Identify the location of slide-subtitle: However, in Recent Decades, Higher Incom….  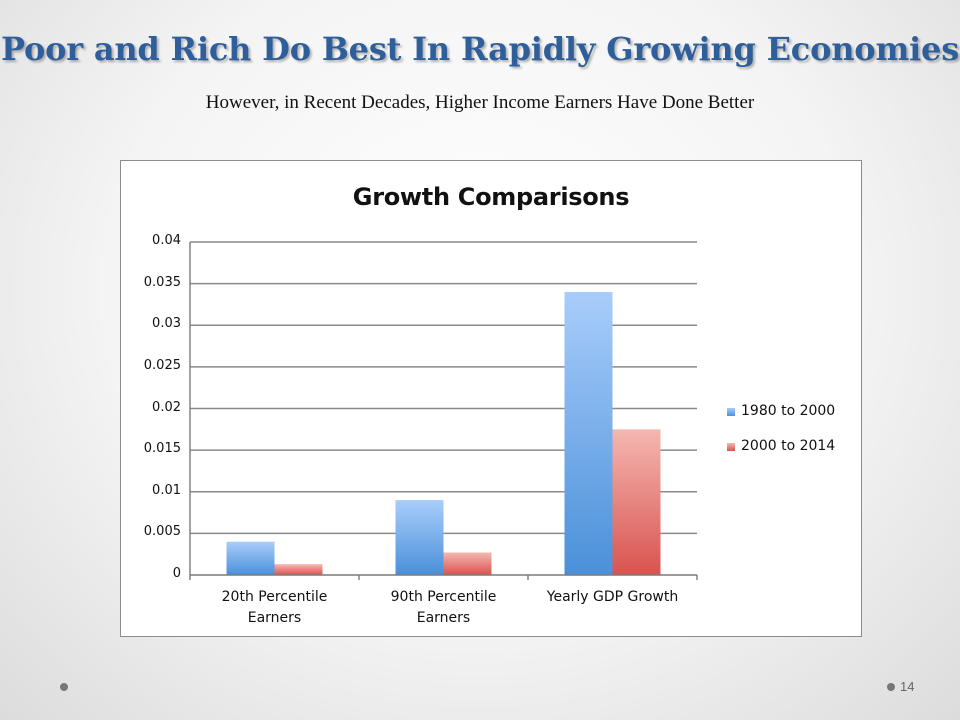
(480, 102).